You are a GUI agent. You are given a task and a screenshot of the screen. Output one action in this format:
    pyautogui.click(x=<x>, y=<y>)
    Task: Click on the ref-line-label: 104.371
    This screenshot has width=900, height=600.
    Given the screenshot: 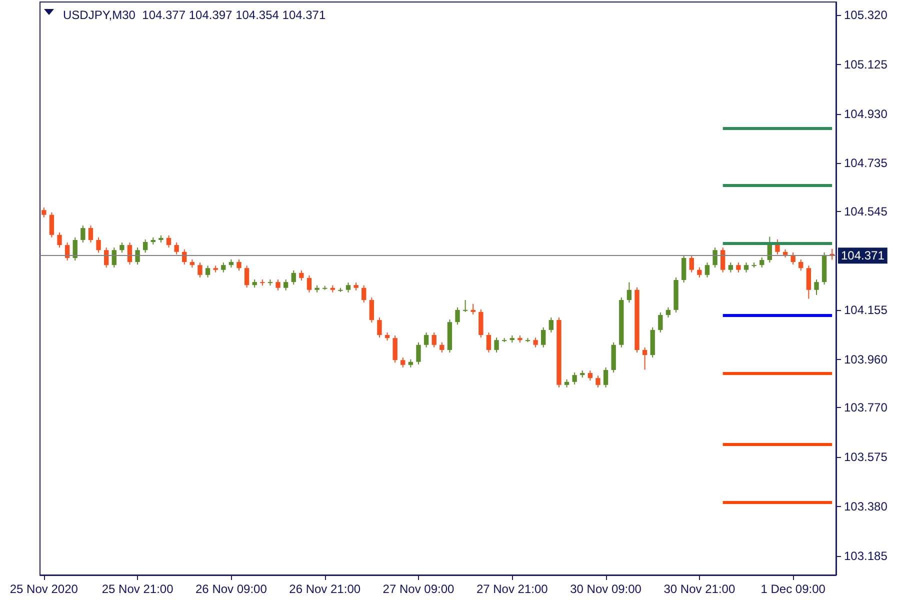 What is the action you would take?
    pyautogui.click(x=863, y=255)
    